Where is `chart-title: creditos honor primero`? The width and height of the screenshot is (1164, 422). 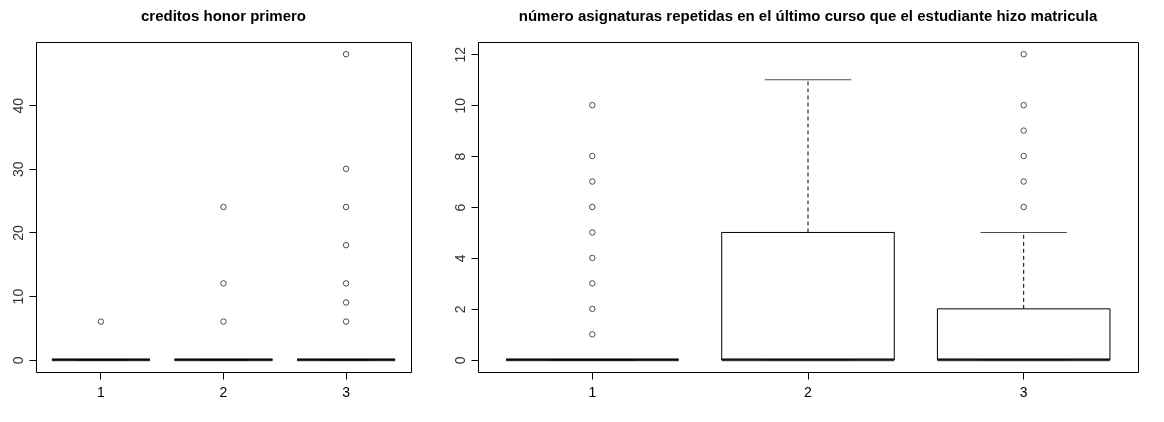
chart-title: creditos honor primero is located at coordinates (223, 15).